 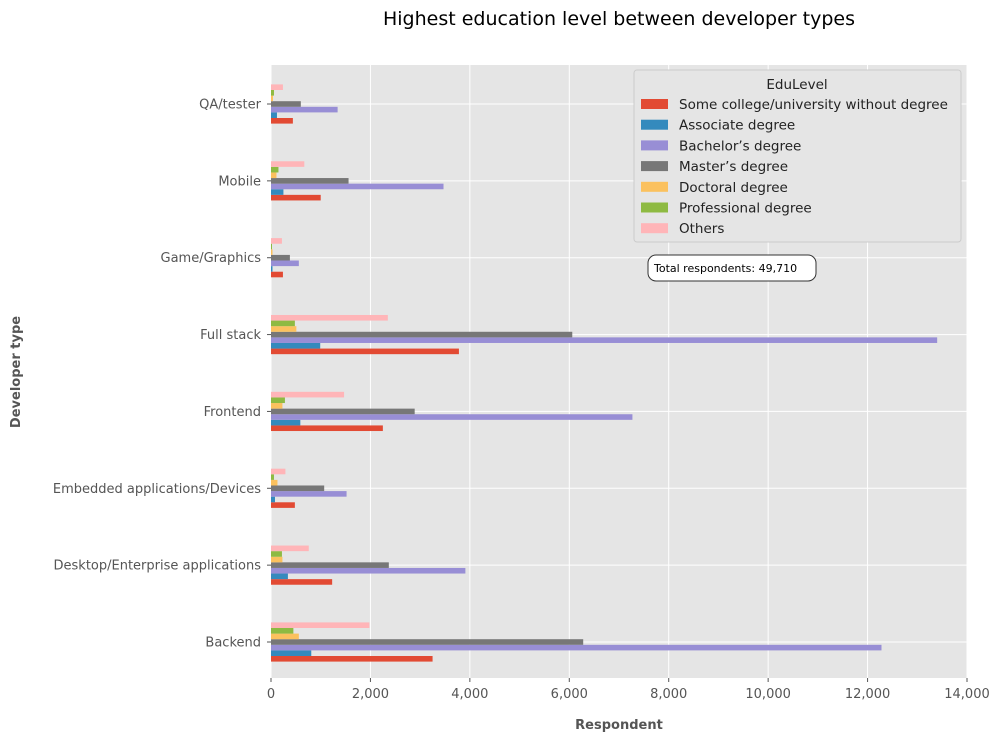 What do you see at coordinates (628, 690) in the screenshot?
I see `x-axis-ticks: 0 2,000 4,000 6,000 8,000 10,000 12,000 14,000` at bounding box center [628, 690].